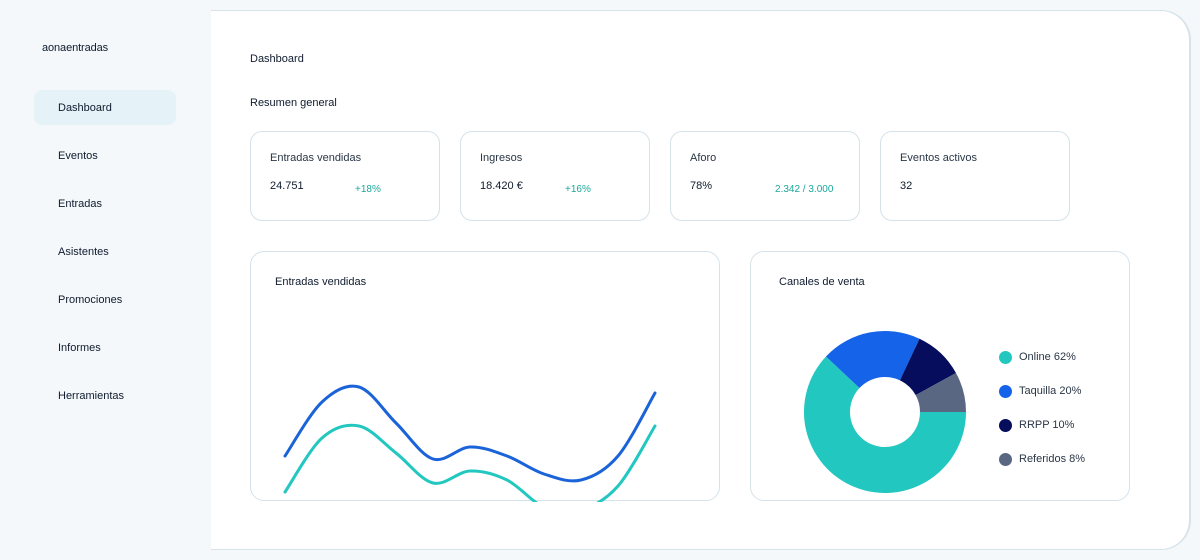 The image size is (1200, 560). I want to click on page-title: Dashboard, so click(277, 59).